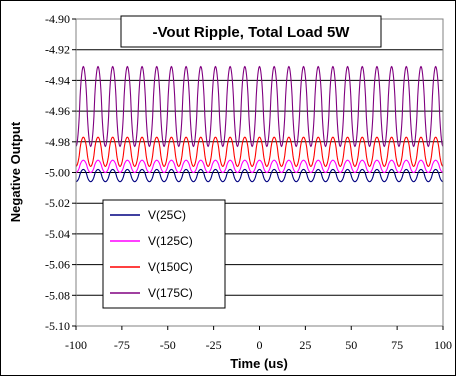 The image size is (457, 377). What do you see at coordinates (122, 345) in the screenshot?
I see `x-tick-label: -75` at bounding box center [122, 345].